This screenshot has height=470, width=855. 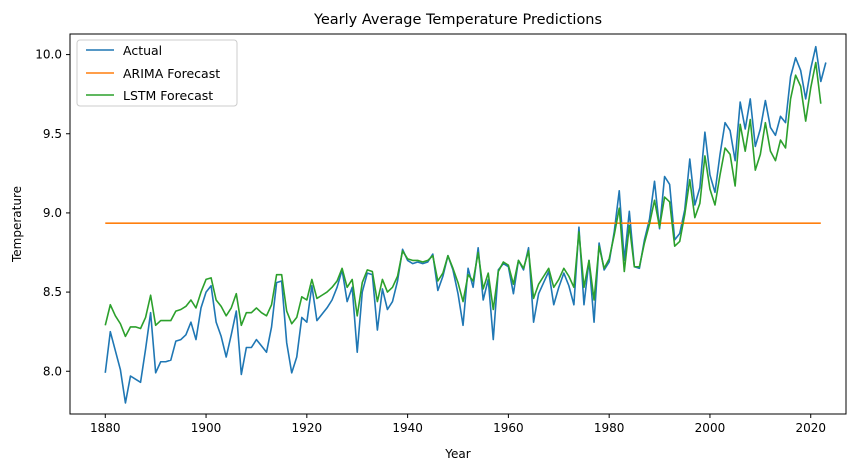 What do you see at coordinates (52, 292) in the screenshot?
I see `y-tick-label: 8.5` at bounding box center [52, 292].